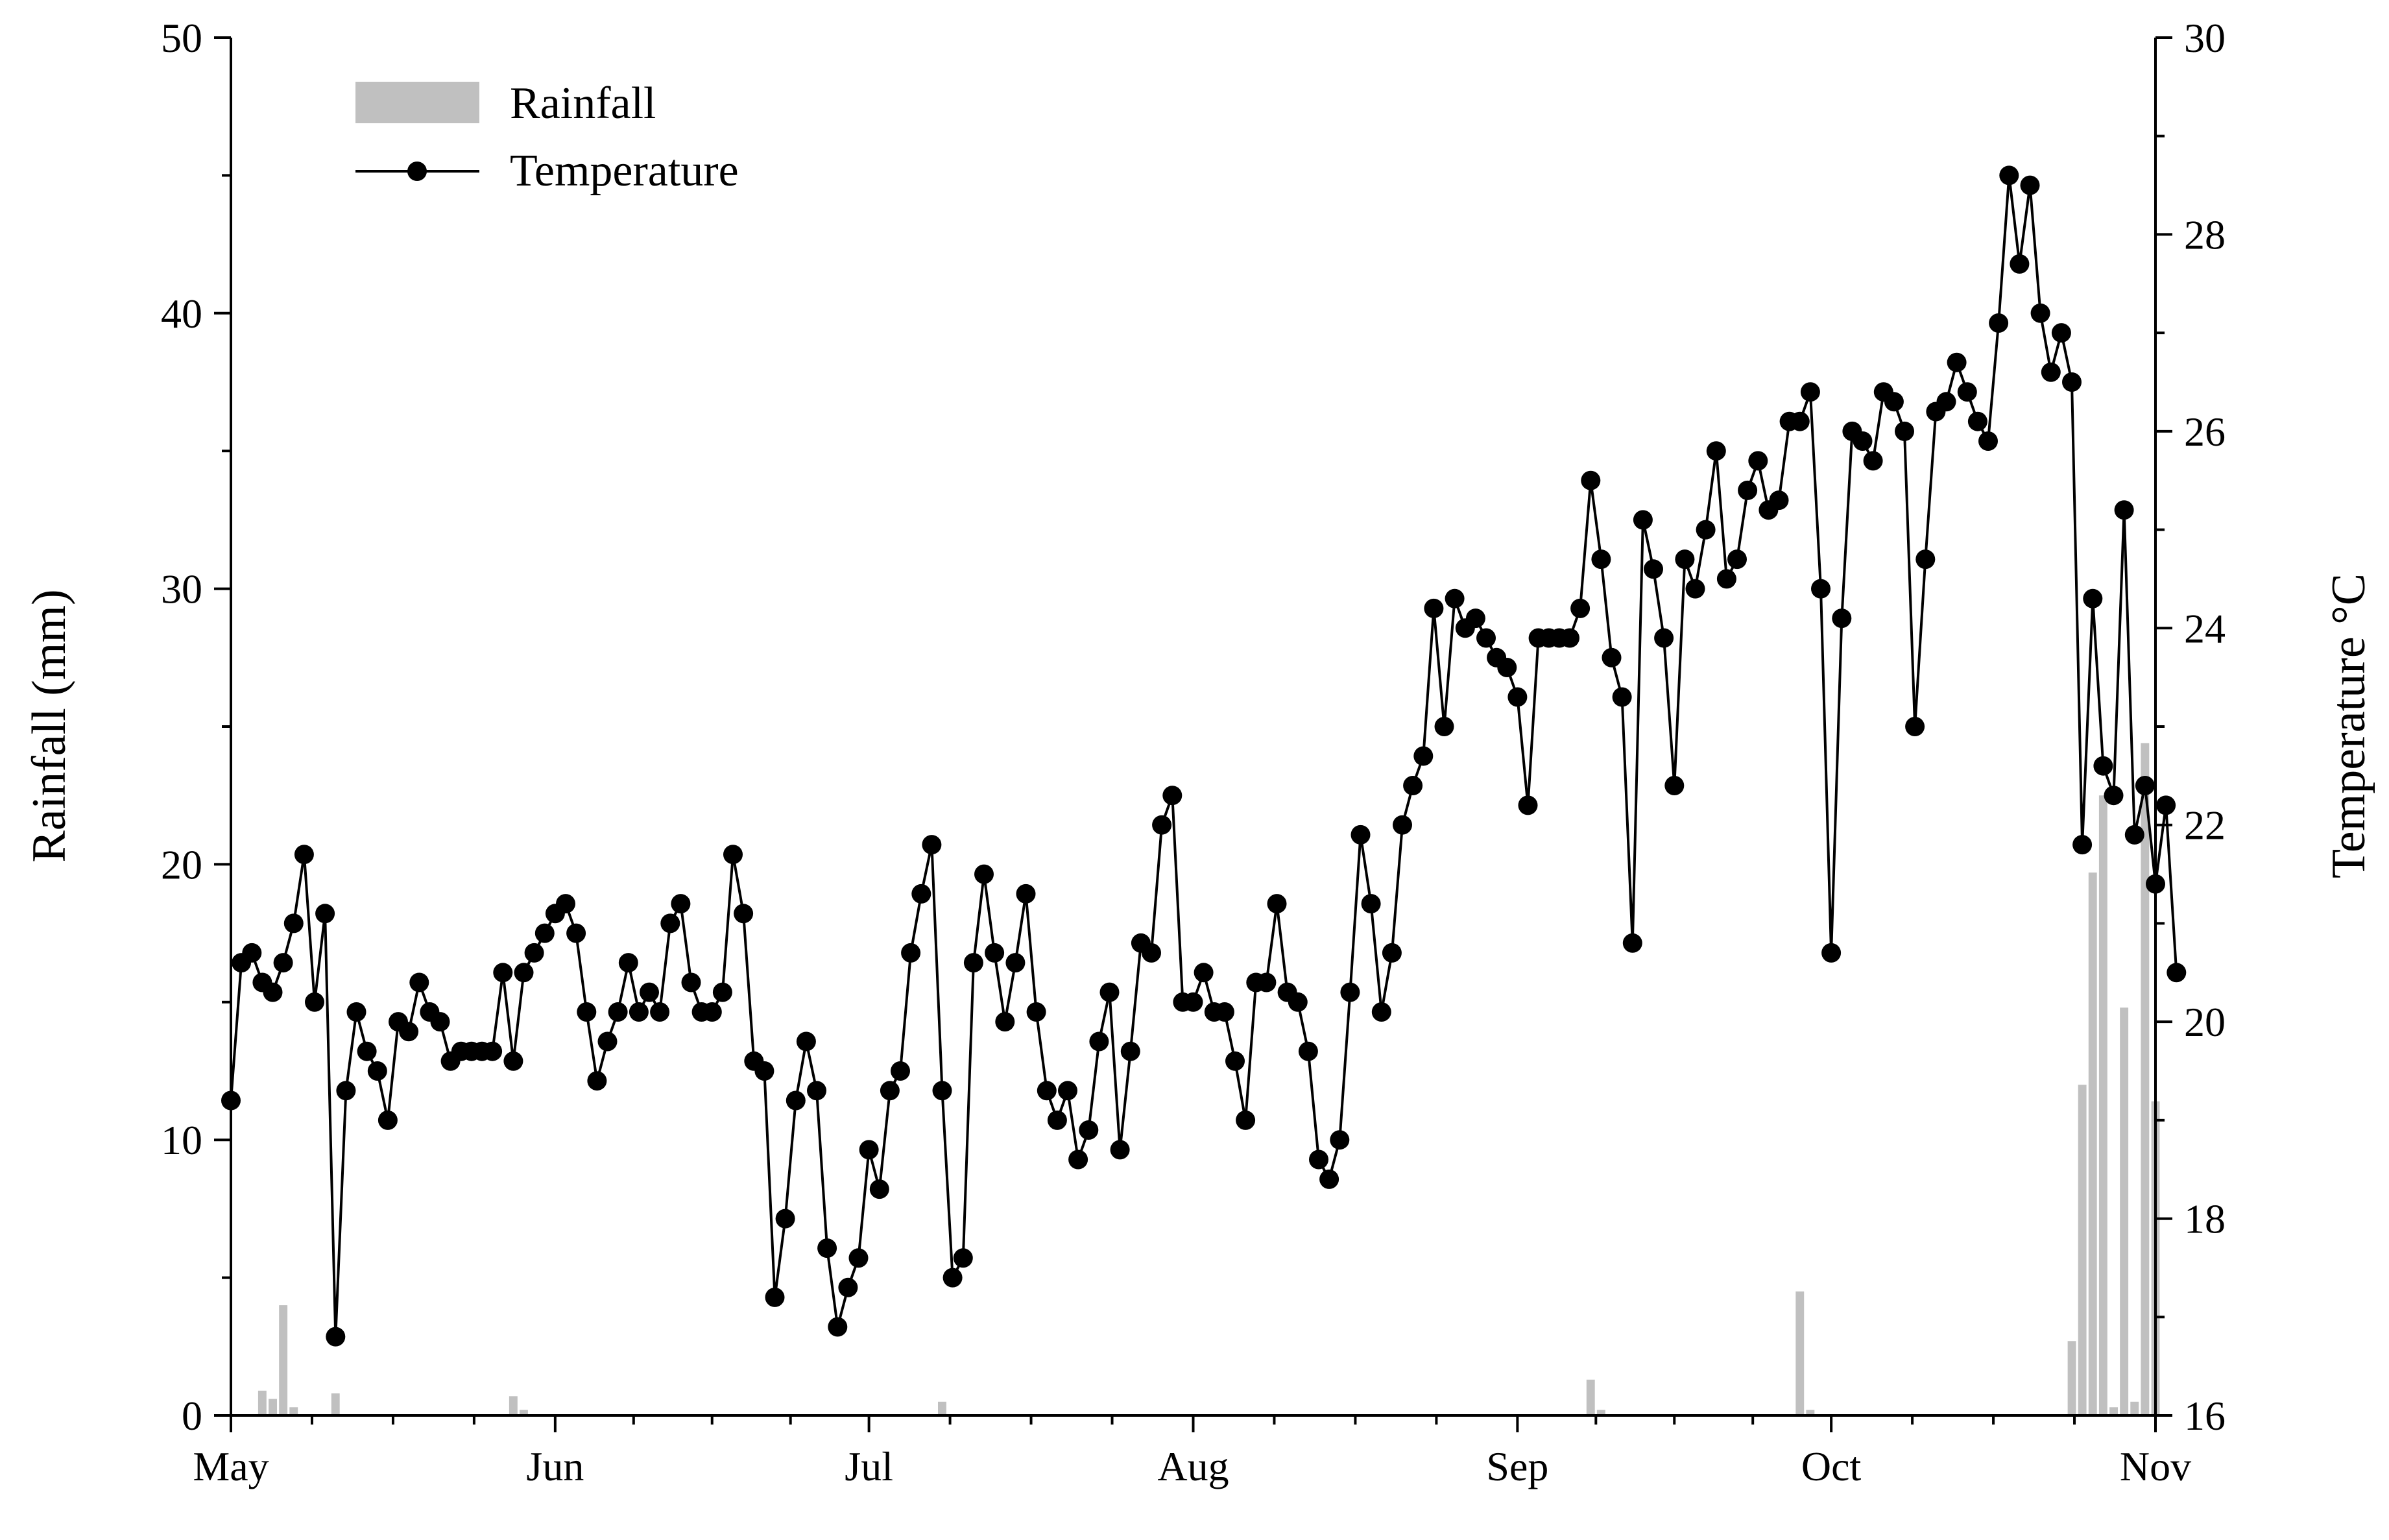 This screenshot has height=1540, width=2389. Describe the element at coordinates (1517, 1466) in the screenshot. I see `x-tick-label: Sep` at that location.